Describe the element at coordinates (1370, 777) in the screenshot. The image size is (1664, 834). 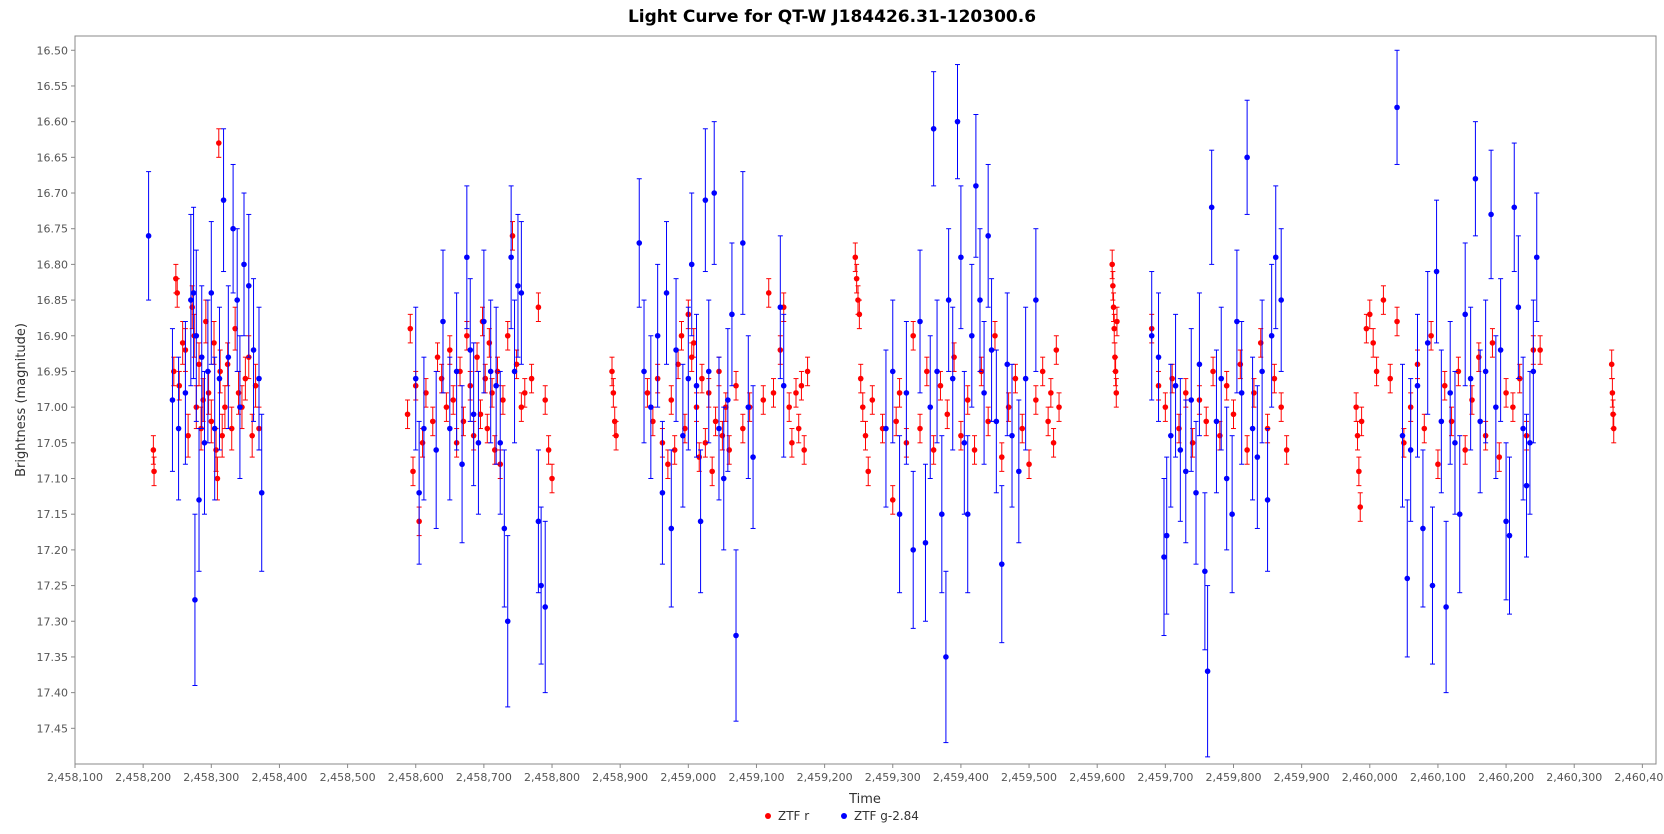
I see `x-tick-label: 2,460,000` at that location.